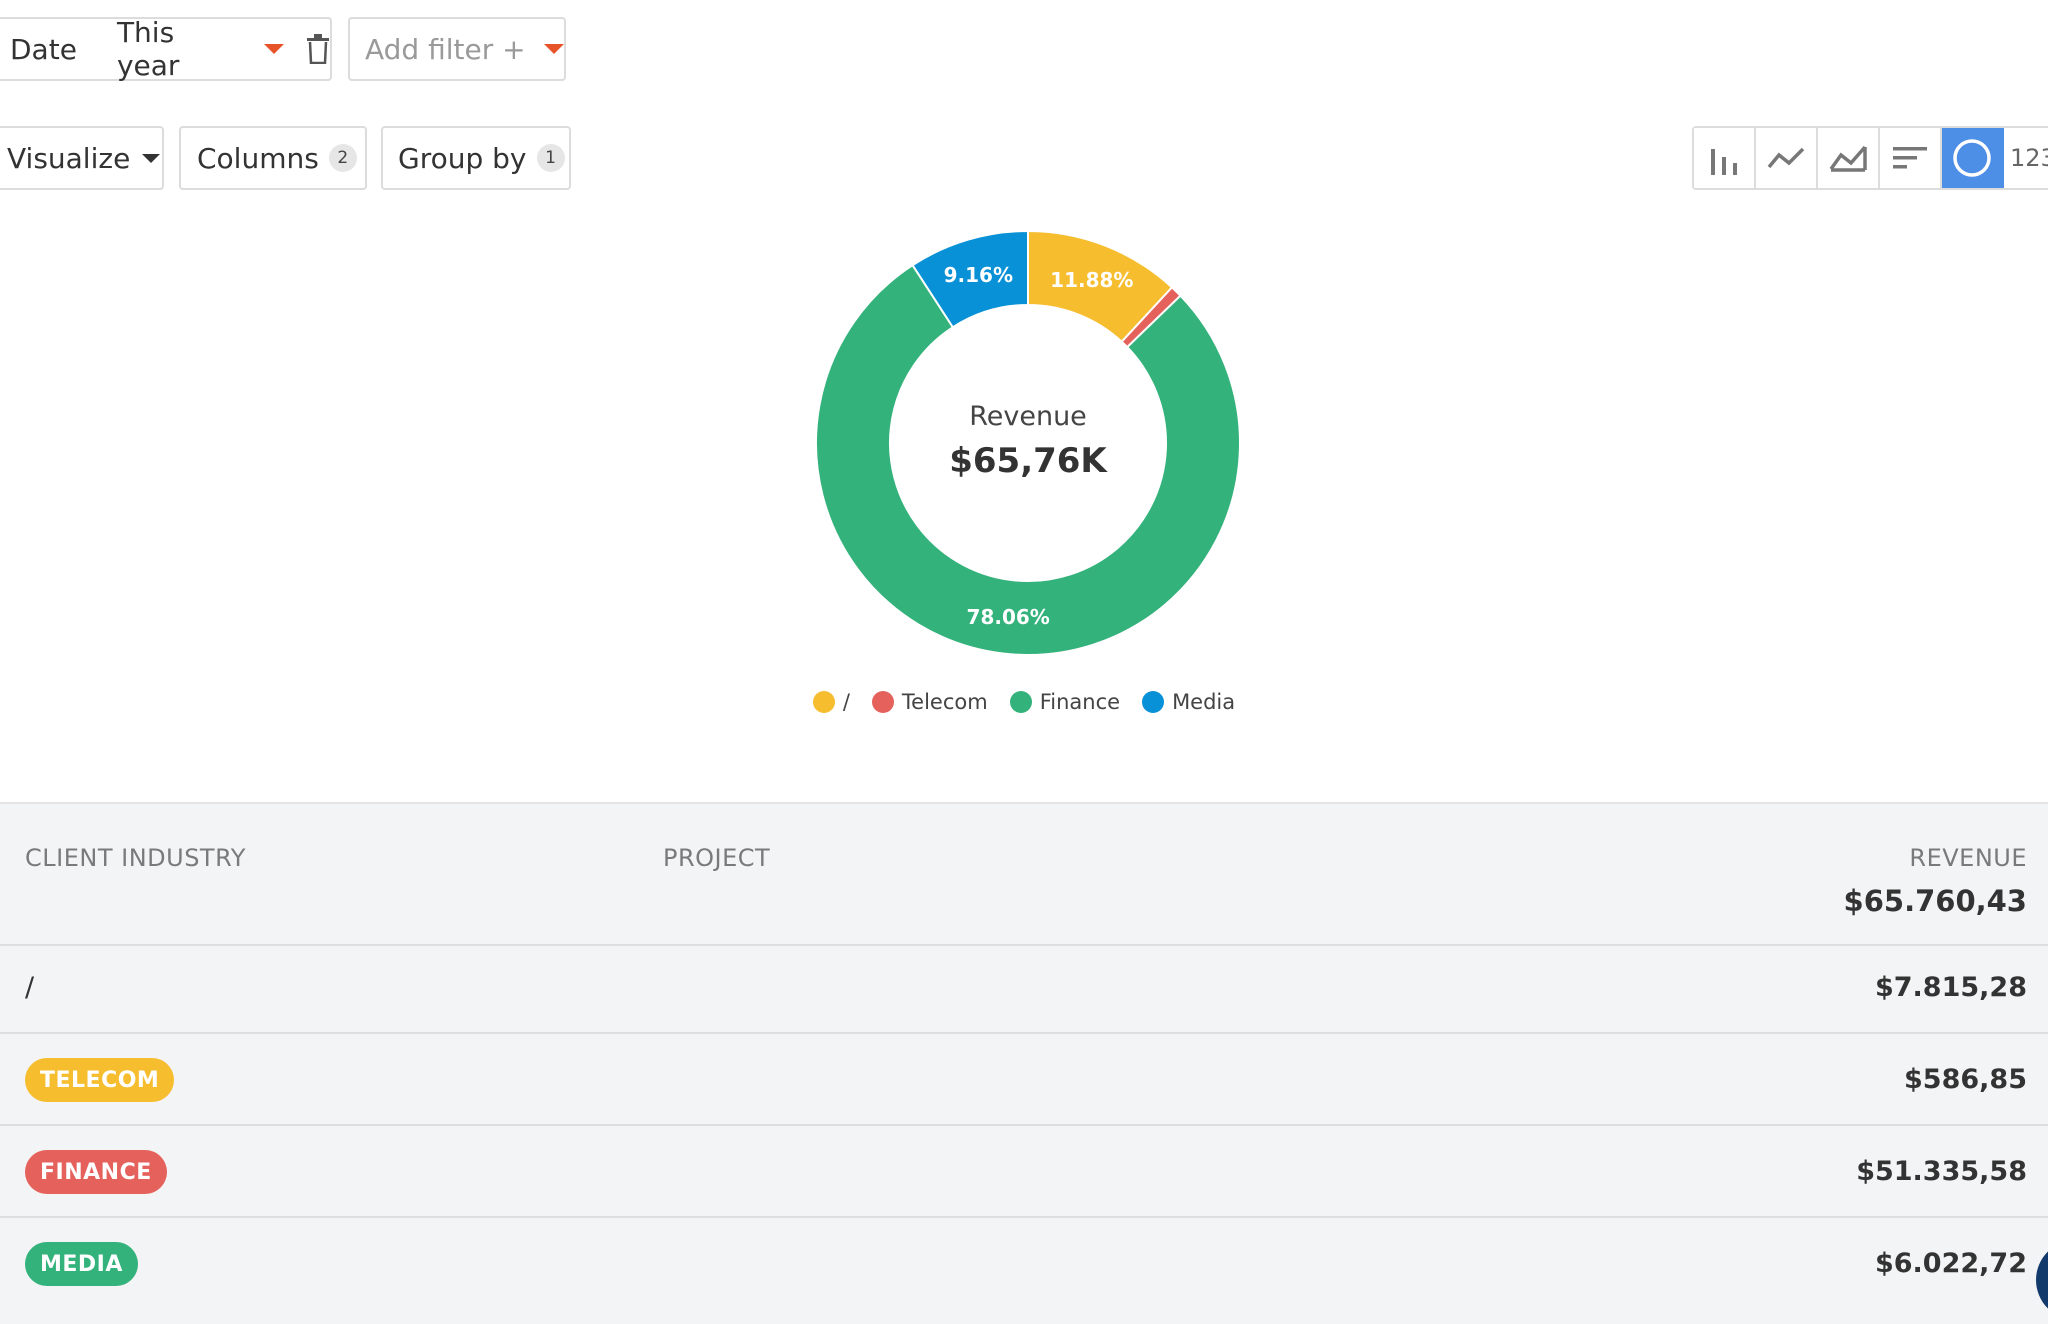  I want to click on visualization-type-switcher: 123, so click(1870, 158).